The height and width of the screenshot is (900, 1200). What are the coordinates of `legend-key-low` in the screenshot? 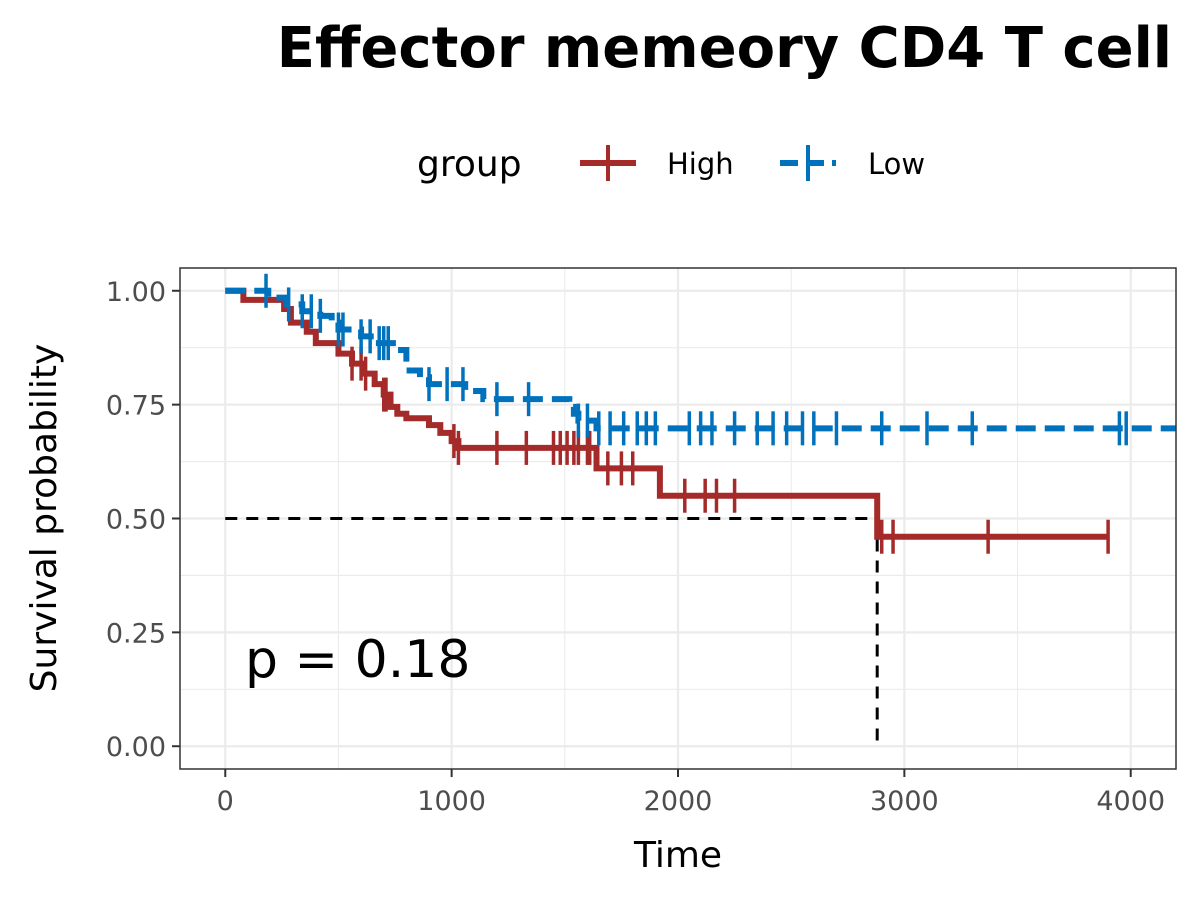 It's located at (808, 163).